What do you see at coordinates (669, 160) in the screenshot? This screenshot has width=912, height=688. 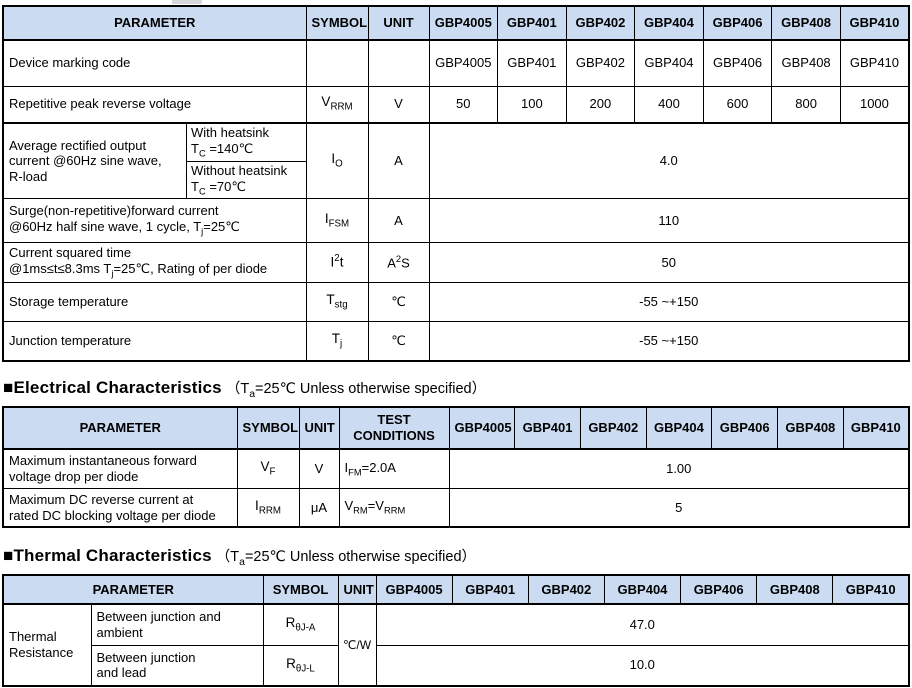 I see `rating-value-cell: 4.0` at bounding box center [669, 160].